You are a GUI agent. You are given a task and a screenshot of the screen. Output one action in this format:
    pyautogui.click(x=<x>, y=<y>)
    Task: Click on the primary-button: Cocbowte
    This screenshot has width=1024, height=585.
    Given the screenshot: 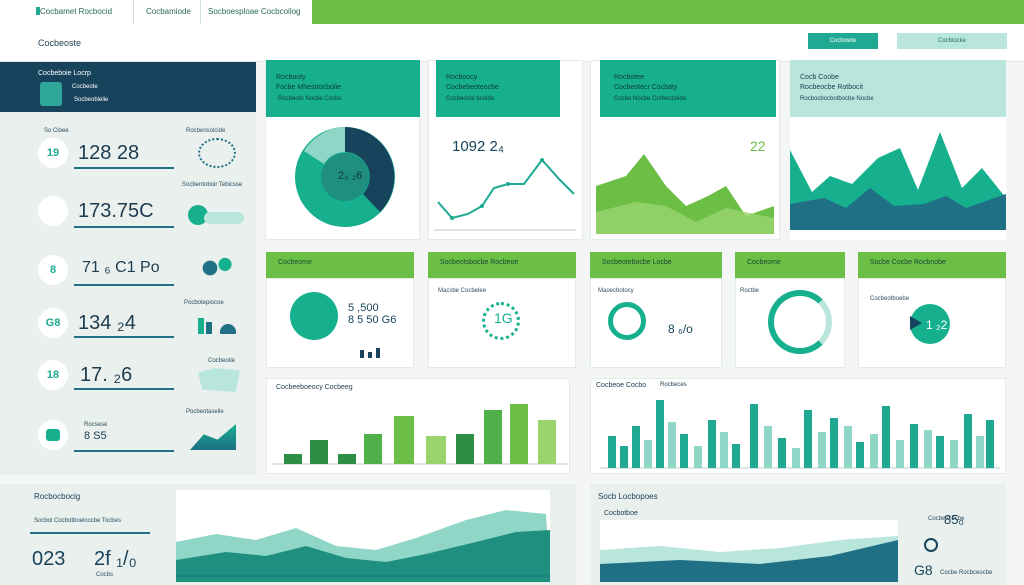 What is the action you would take?
    pyautogui.click(x=843, y=41)
    